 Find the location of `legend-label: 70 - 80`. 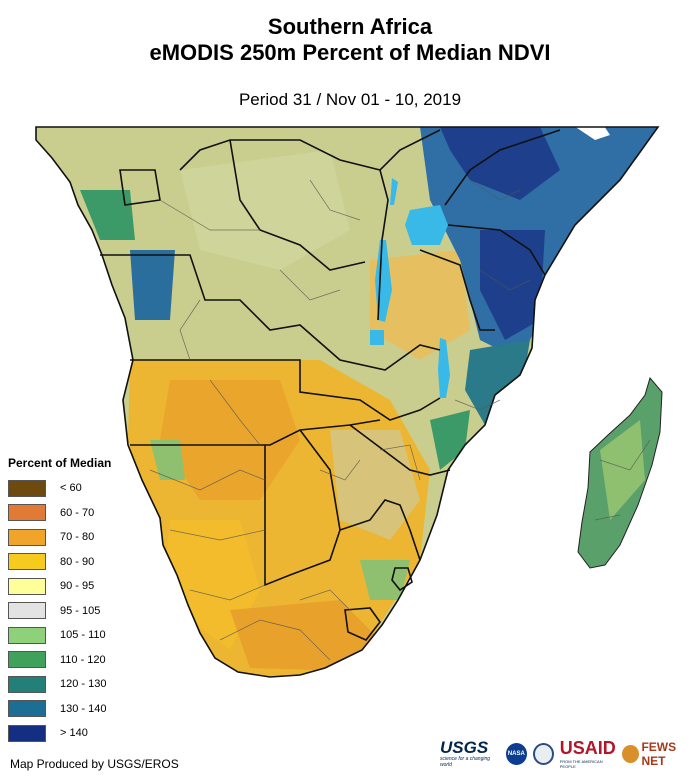

legend-label: 70 - 80 is located at coordinates (77, 537).